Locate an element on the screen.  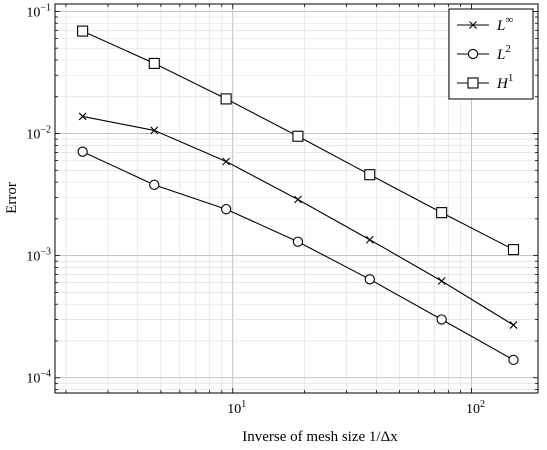
y-axis-label: Error is located at coordinates (12, 198).